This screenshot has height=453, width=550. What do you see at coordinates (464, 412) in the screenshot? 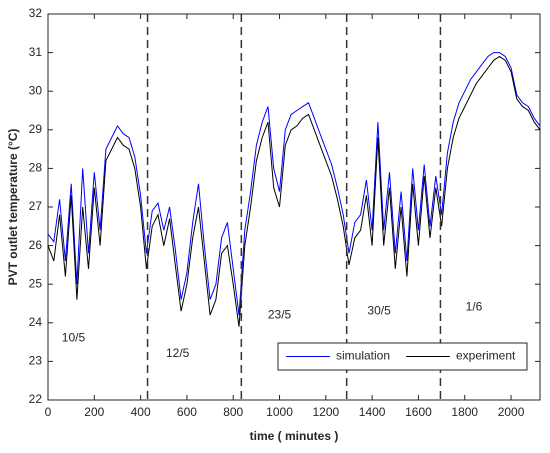
I see `x-tick-label: 1800` at bounding box center [464, 412].